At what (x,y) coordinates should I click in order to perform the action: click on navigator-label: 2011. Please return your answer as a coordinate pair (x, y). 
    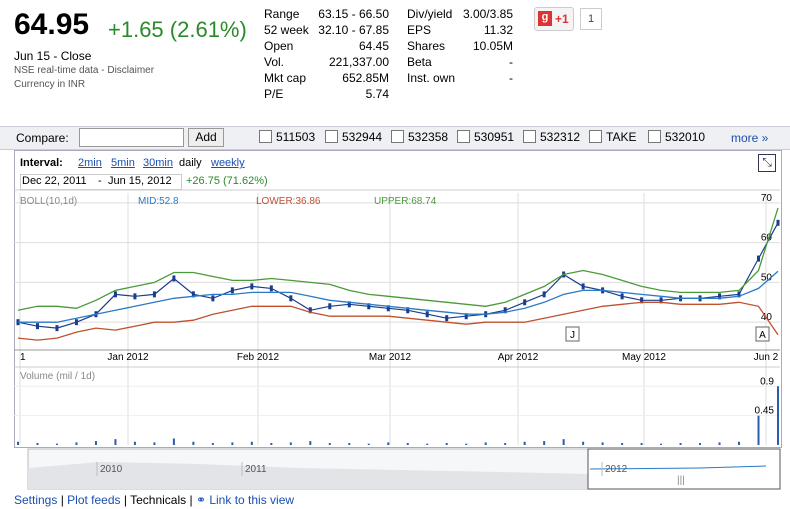
    Looking at the image, I should click on (256, 469).